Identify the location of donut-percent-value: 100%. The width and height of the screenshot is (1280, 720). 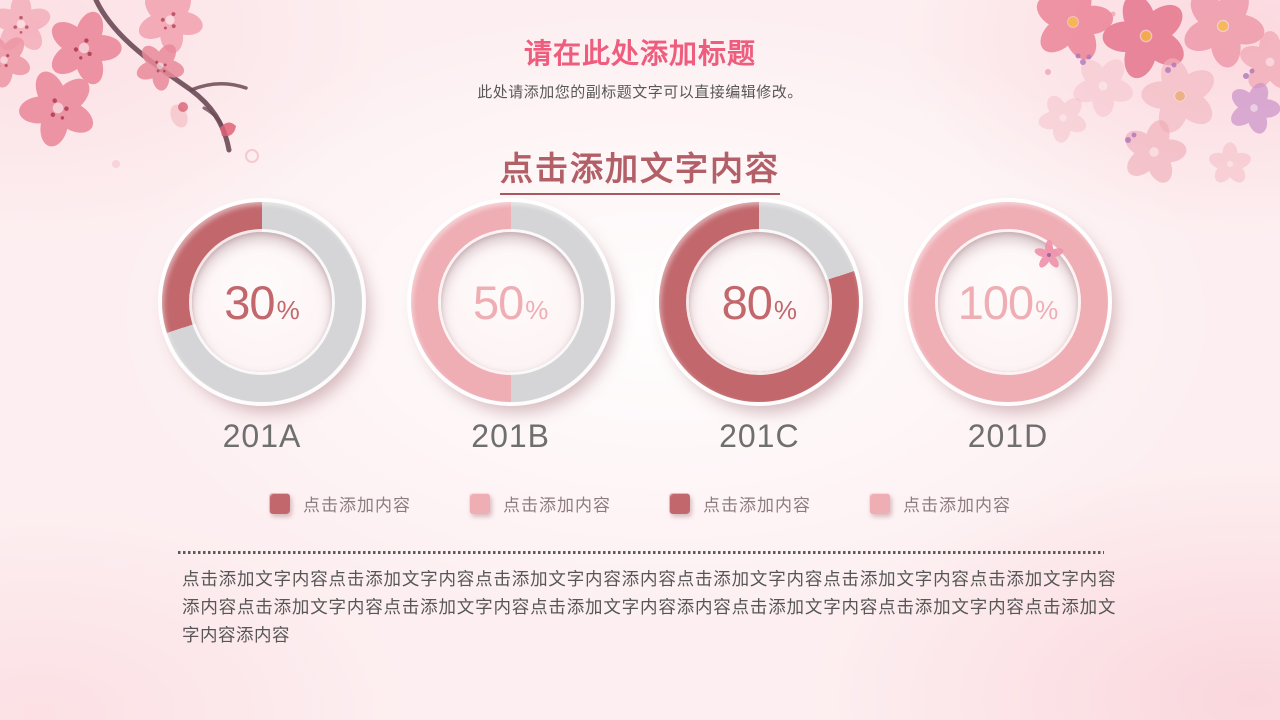
(1008, 302).